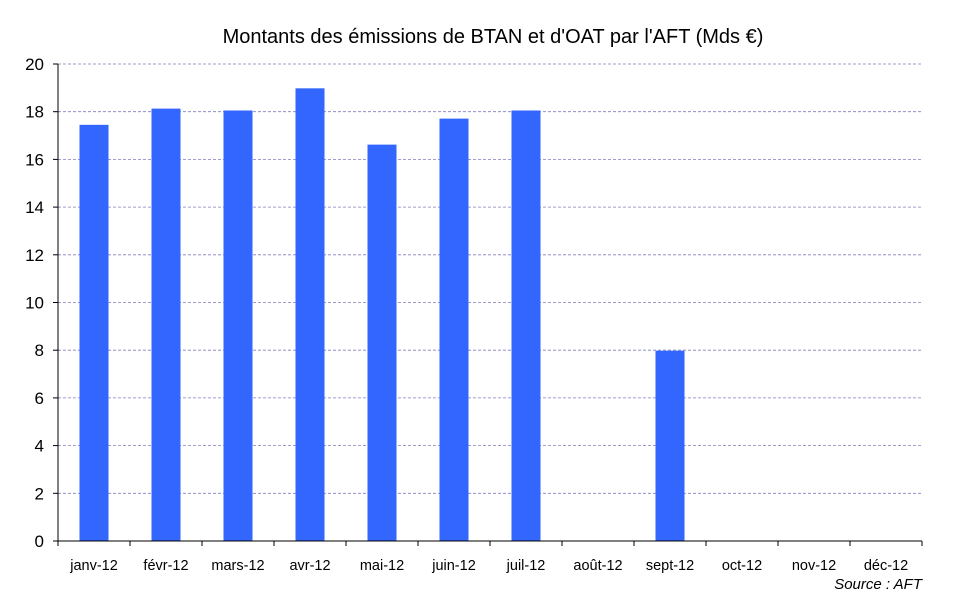  What do you see at coordinates (39, 350) in the screenshot?
I see `y-tick-label: 8` at bounding box center [39, 350].